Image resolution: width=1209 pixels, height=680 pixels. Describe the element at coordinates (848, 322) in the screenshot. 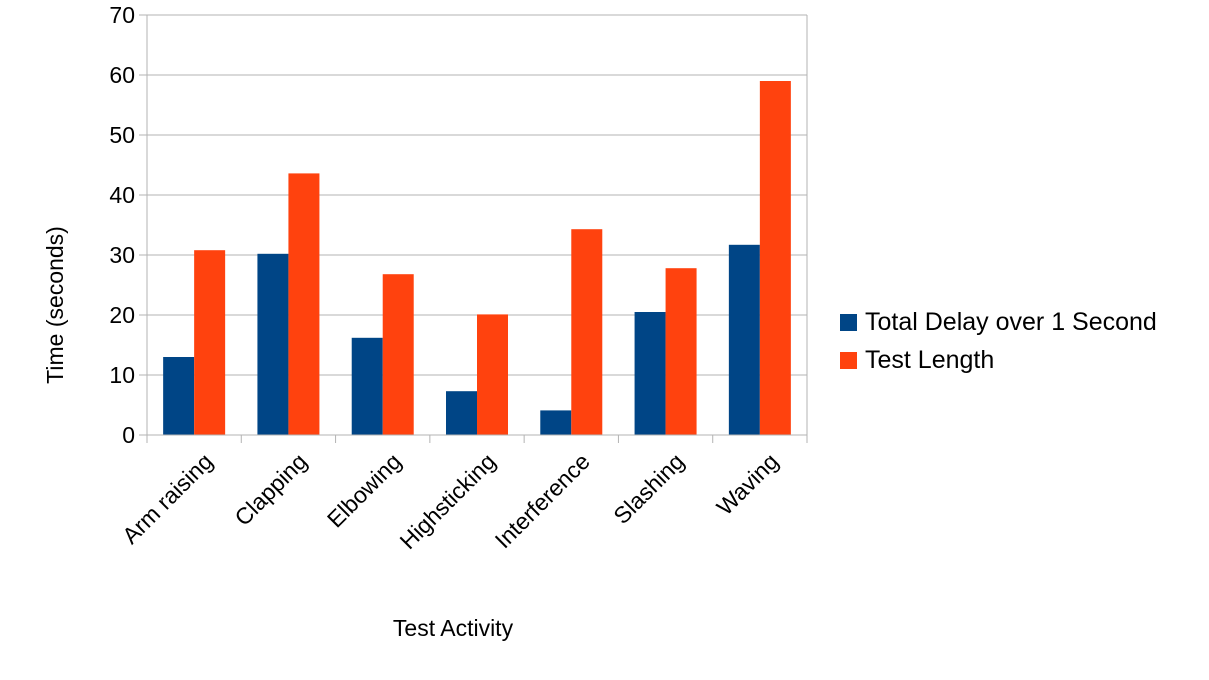

I see `legend-swatch-total-delay` at that location.